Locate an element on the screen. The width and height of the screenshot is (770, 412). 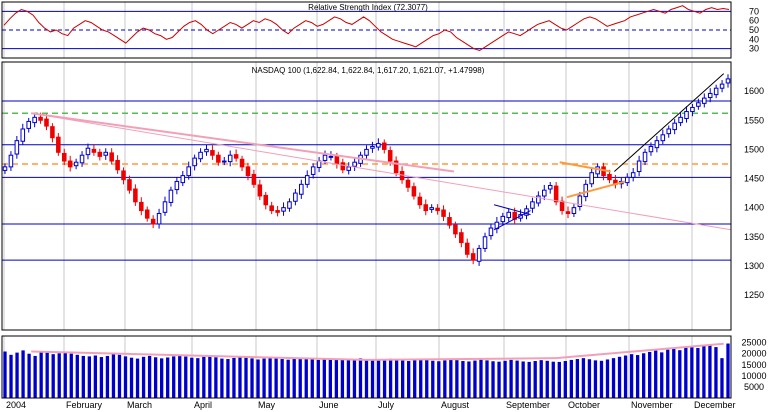
volume-y-tick-label: 10000 is located at coordinates (753, 376).